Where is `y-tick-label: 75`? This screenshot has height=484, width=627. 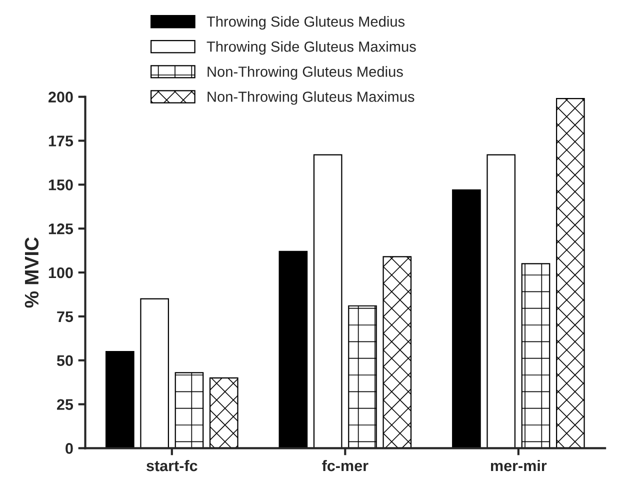
y-tick-label: 75 is located at coordinates (65, 316).